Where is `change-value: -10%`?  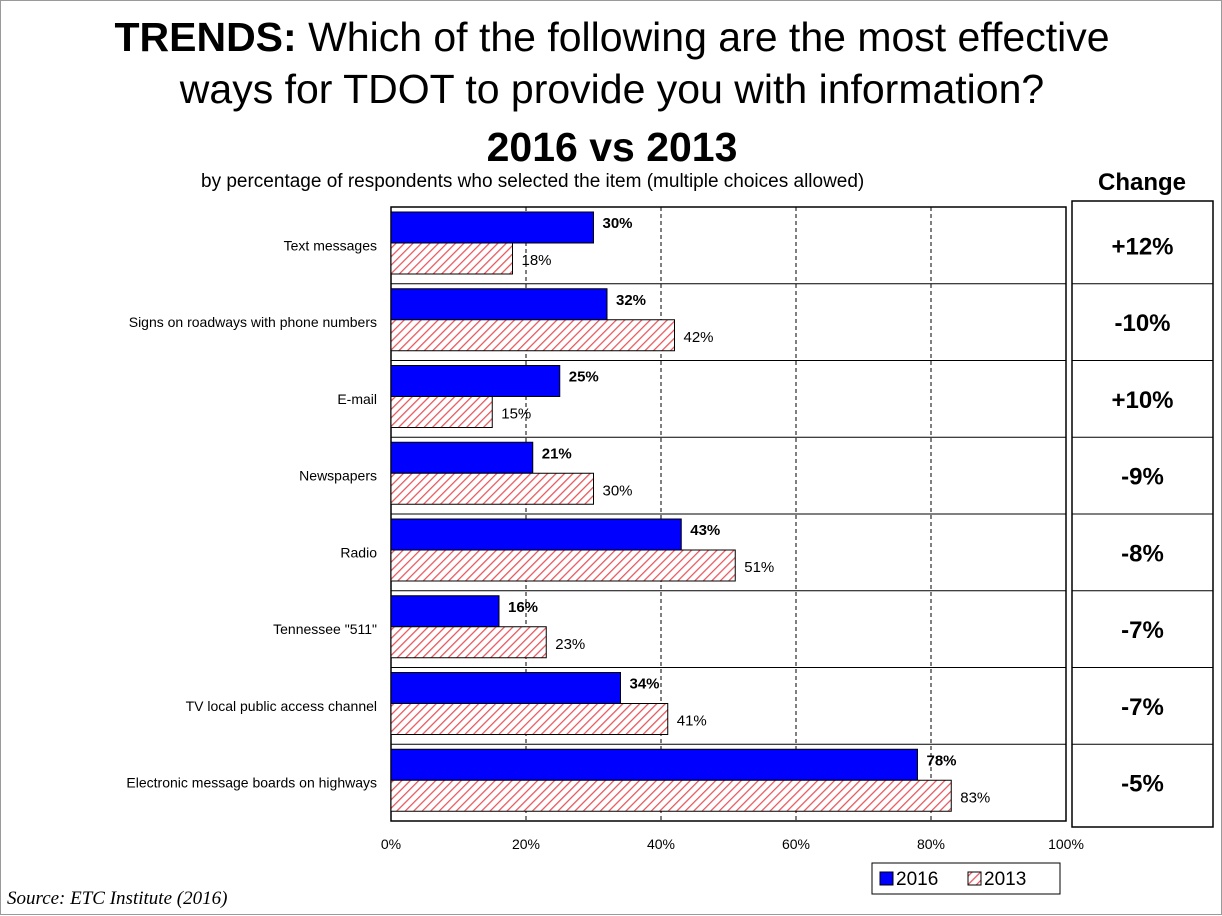
change-value: -10% is located at coordinates (1142, 323).